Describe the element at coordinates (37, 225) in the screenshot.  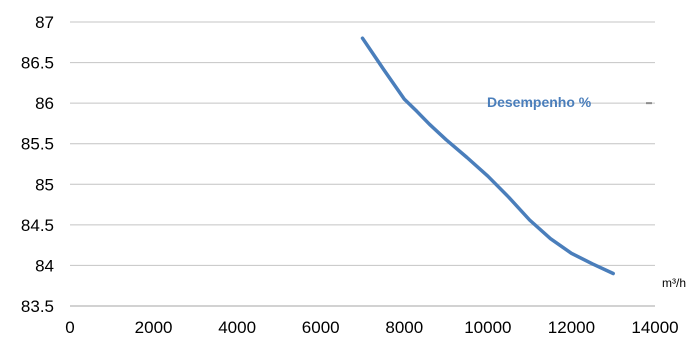
I see `y-tick-label: 84.5` at that location.